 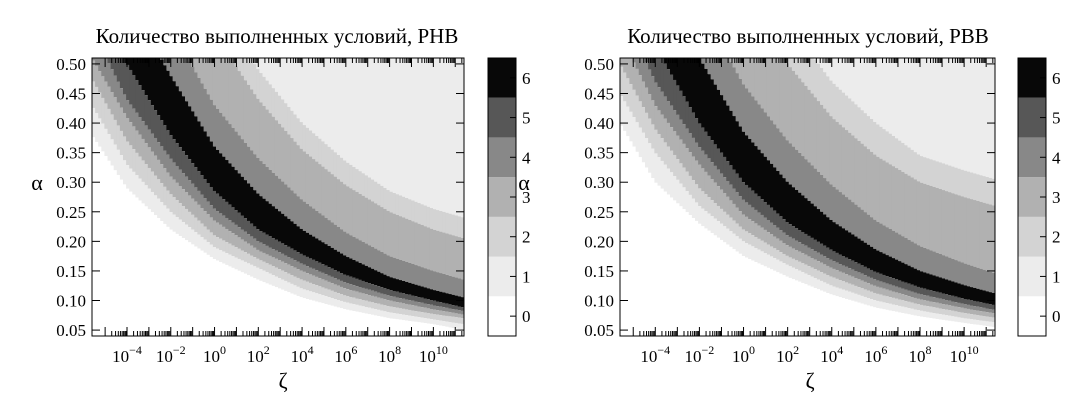 What do you see at coordinates (808, 36) in the screenshot?
I see `chart-title: Количество выполненных условий, PBB` at bounding box center [808, 36].